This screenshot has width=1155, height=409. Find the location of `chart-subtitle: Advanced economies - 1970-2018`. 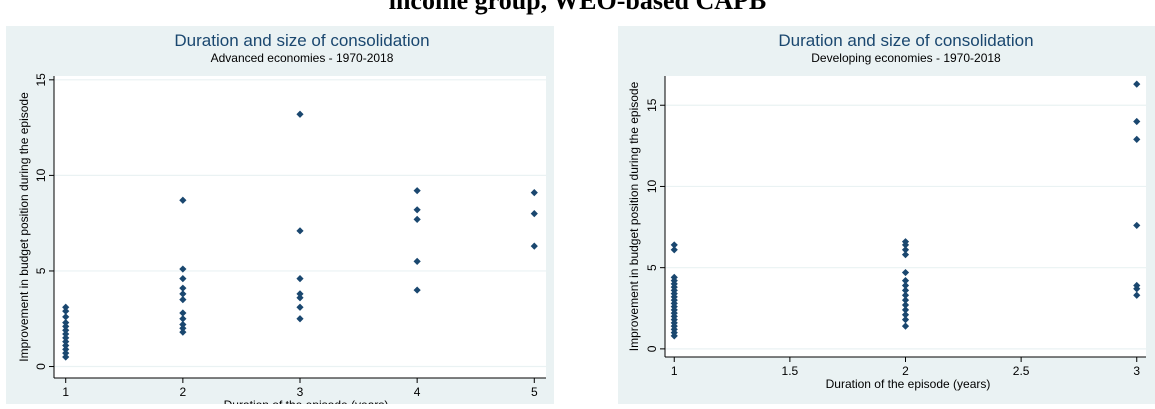

chart-subtitle: Advanced economies - 1970-2018 is located at coordinates (302, 58).